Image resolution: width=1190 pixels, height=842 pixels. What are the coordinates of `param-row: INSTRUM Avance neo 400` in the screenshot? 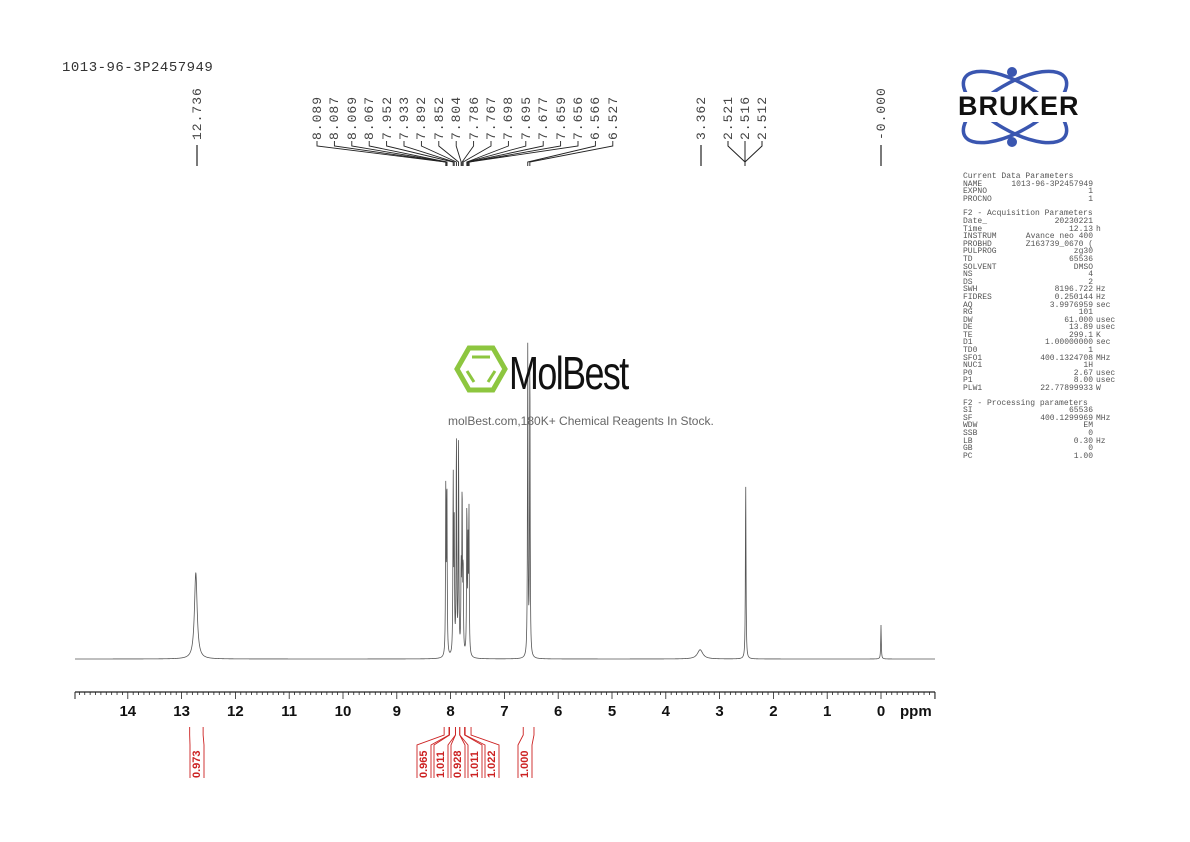 It's located at (1040, 237).